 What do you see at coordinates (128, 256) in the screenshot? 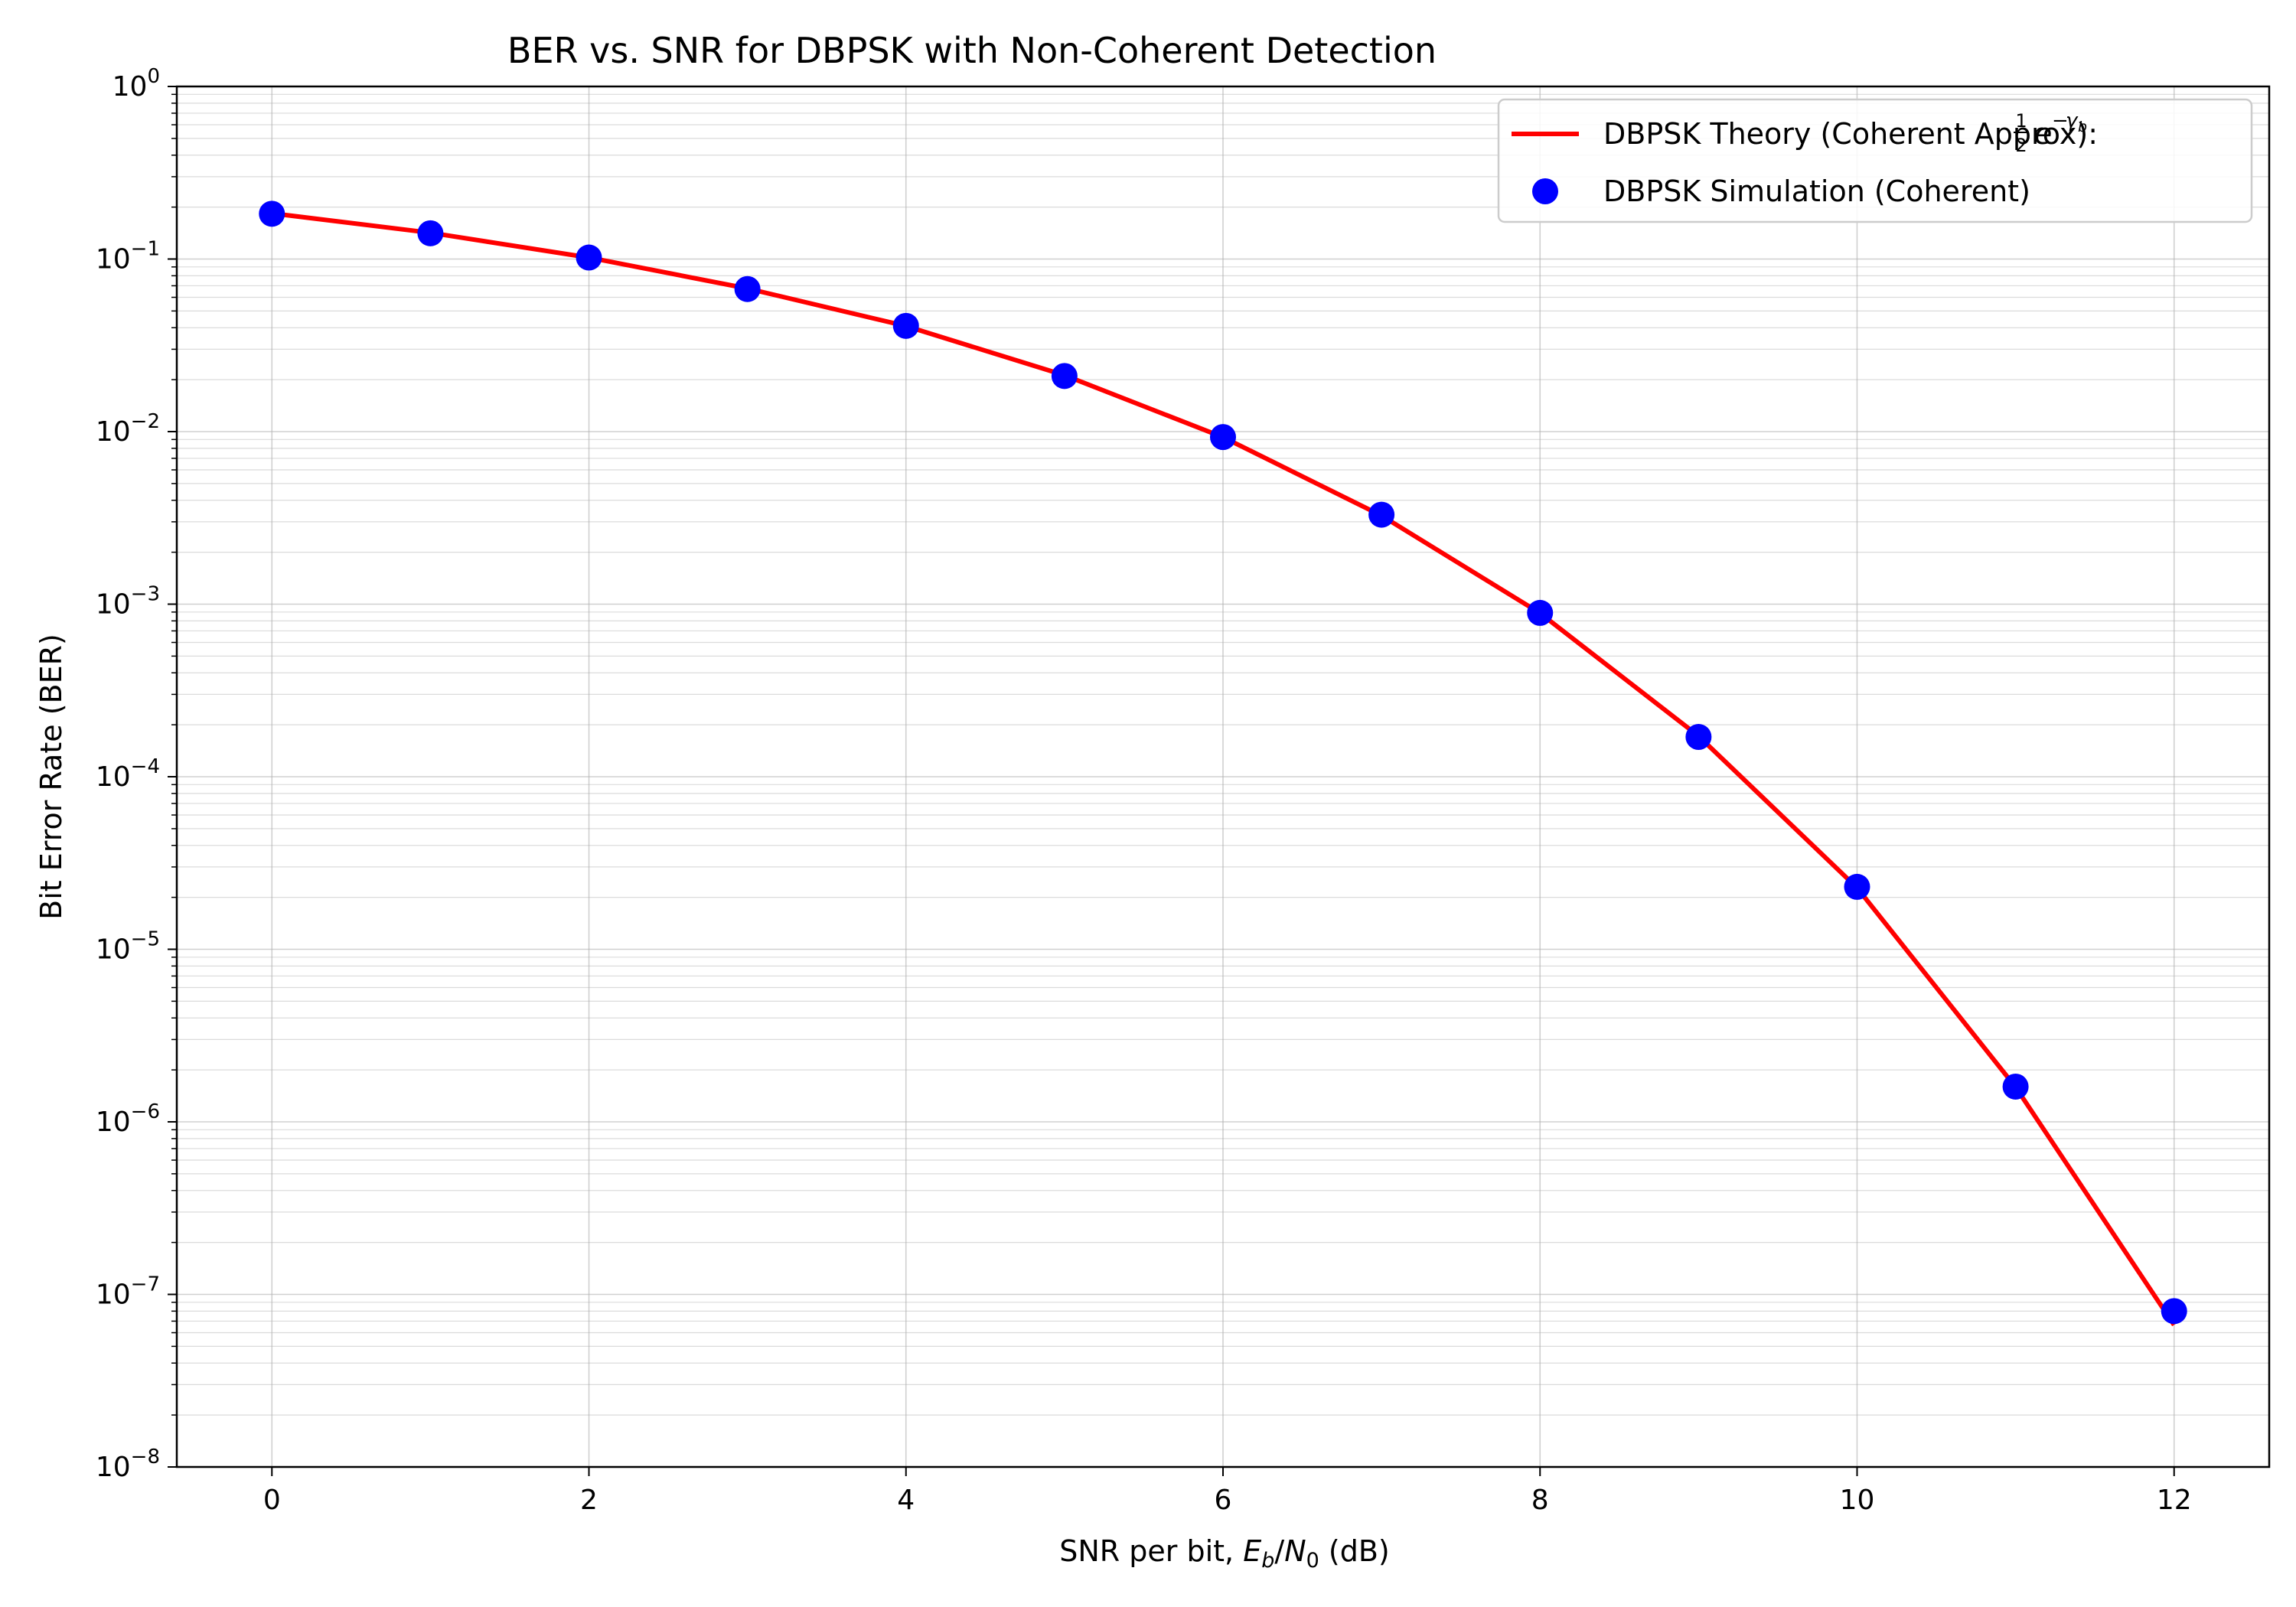
I see `y-tick-label: 10⁻¹` at bounding box center [128, 256].